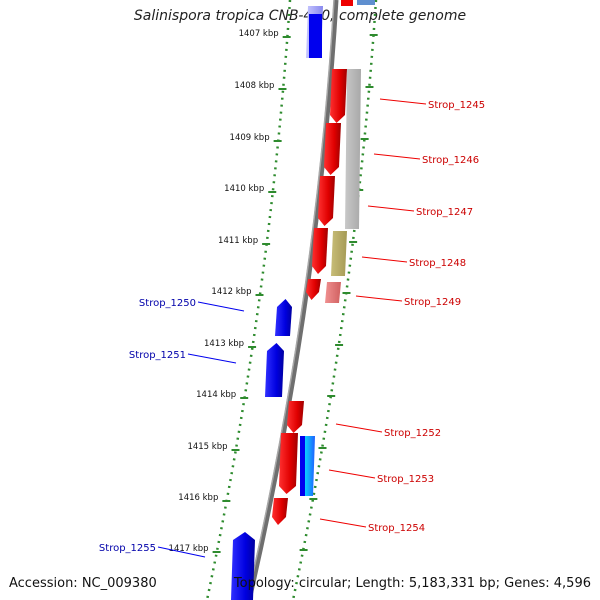  What do you see at coordinates (353, 149) in the screenshot?
I see `gene-feature-grey` at bounding box center [353, 149].